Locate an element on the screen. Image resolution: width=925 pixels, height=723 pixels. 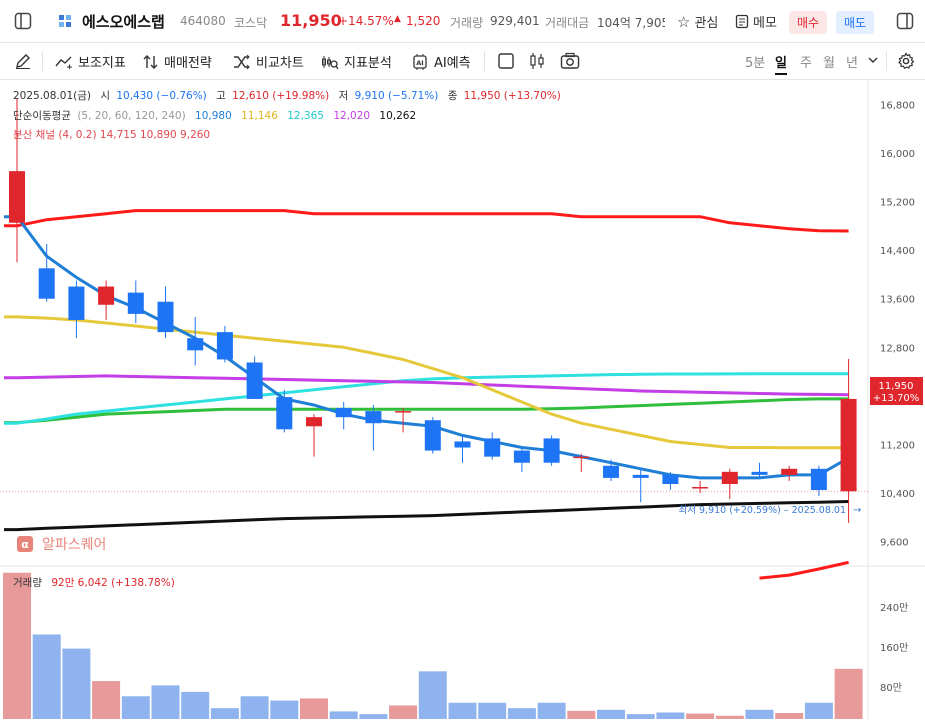
indicator-icon is located at coordinates (64, 62).